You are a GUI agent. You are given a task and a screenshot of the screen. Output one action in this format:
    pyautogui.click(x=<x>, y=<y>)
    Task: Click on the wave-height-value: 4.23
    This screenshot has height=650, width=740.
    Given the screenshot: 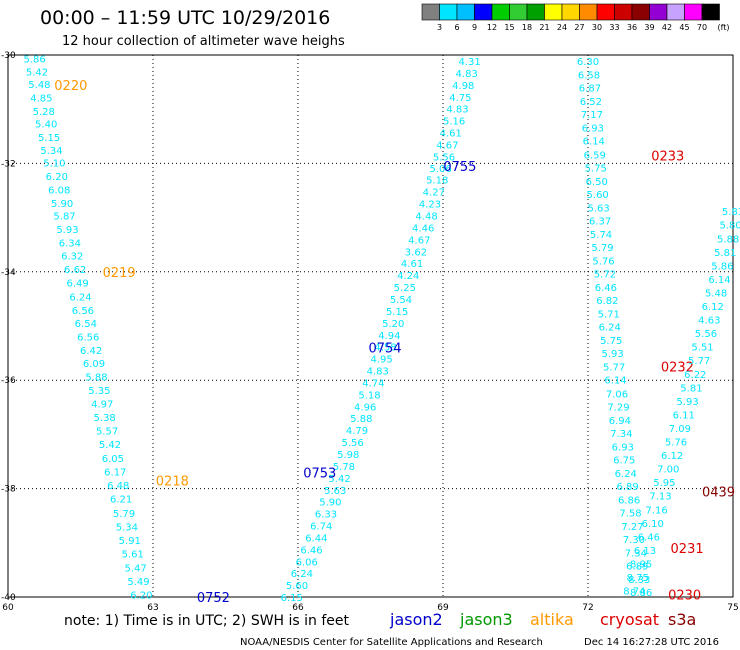 What is the action you would take?
    pyautogui.click(x=430, y=205)
    